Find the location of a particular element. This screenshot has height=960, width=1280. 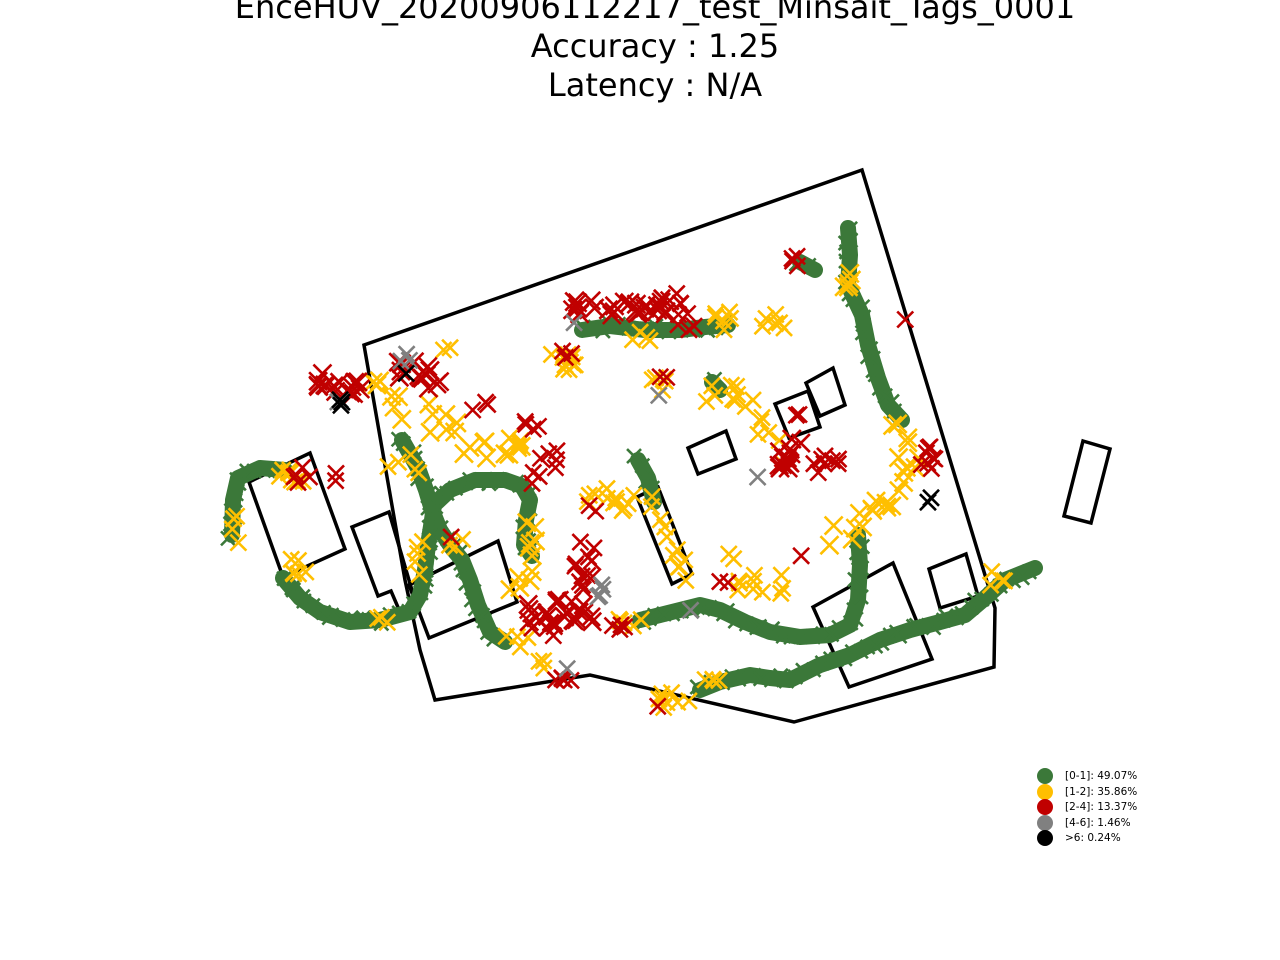

legend-item-2-4: [2-4]: 13.37% is located at coordinates (1099, 806).